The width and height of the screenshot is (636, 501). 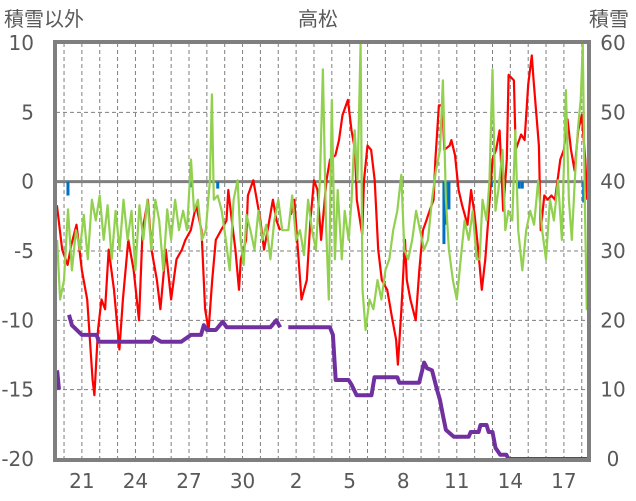 What do you see at coordinates (613, 459) in the screenshot?
I see `right-y-tick-label: 0` at bounding box center [613, 459].